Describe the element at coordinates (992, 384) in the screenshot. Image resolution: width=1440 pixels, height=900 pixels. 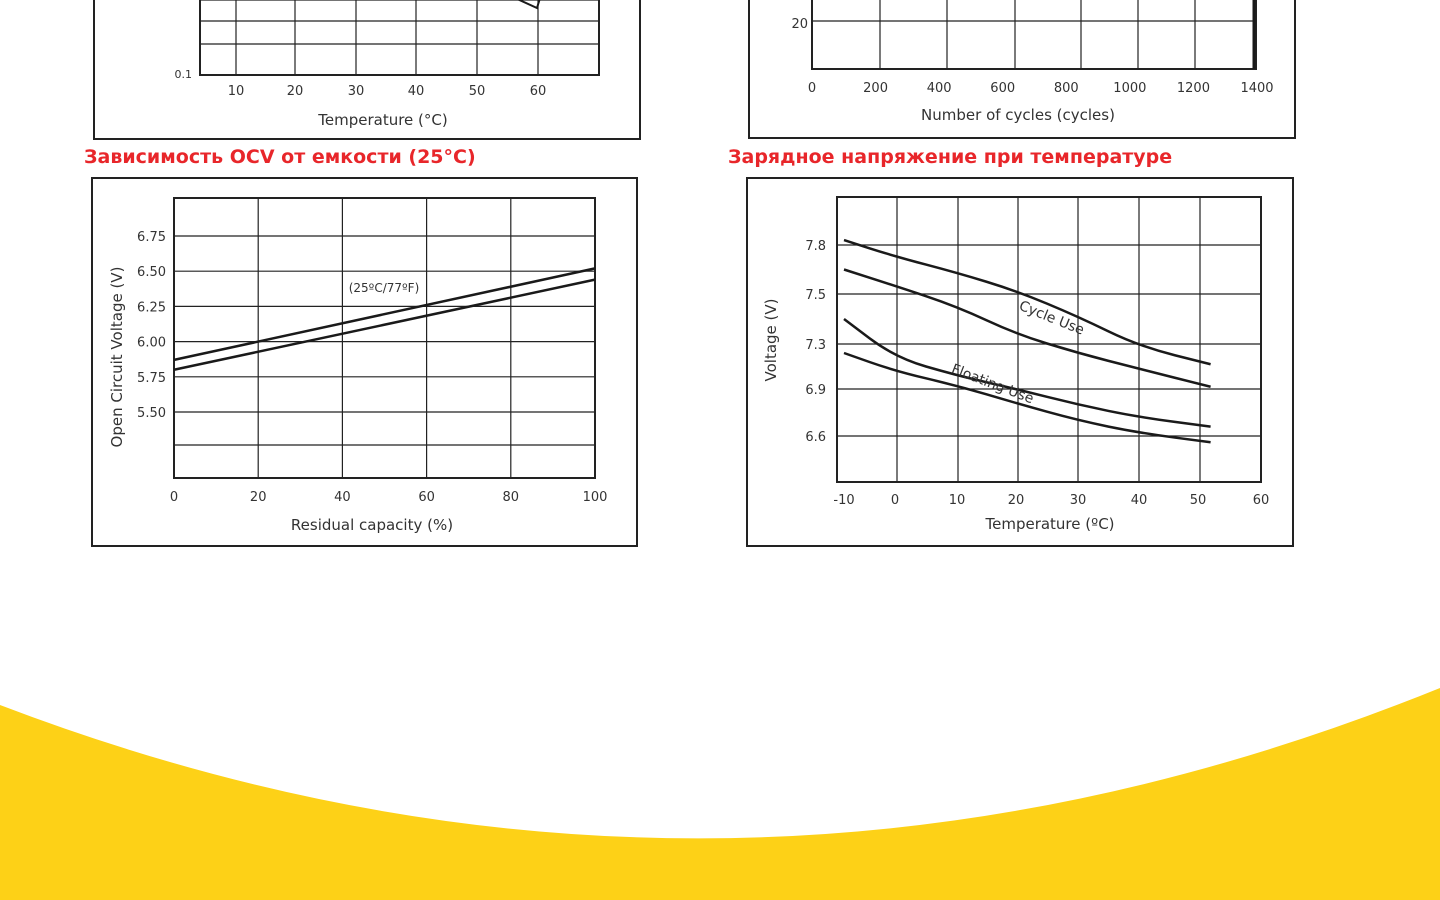
I see `curve-label-floating-use: Floating Use` at that location.